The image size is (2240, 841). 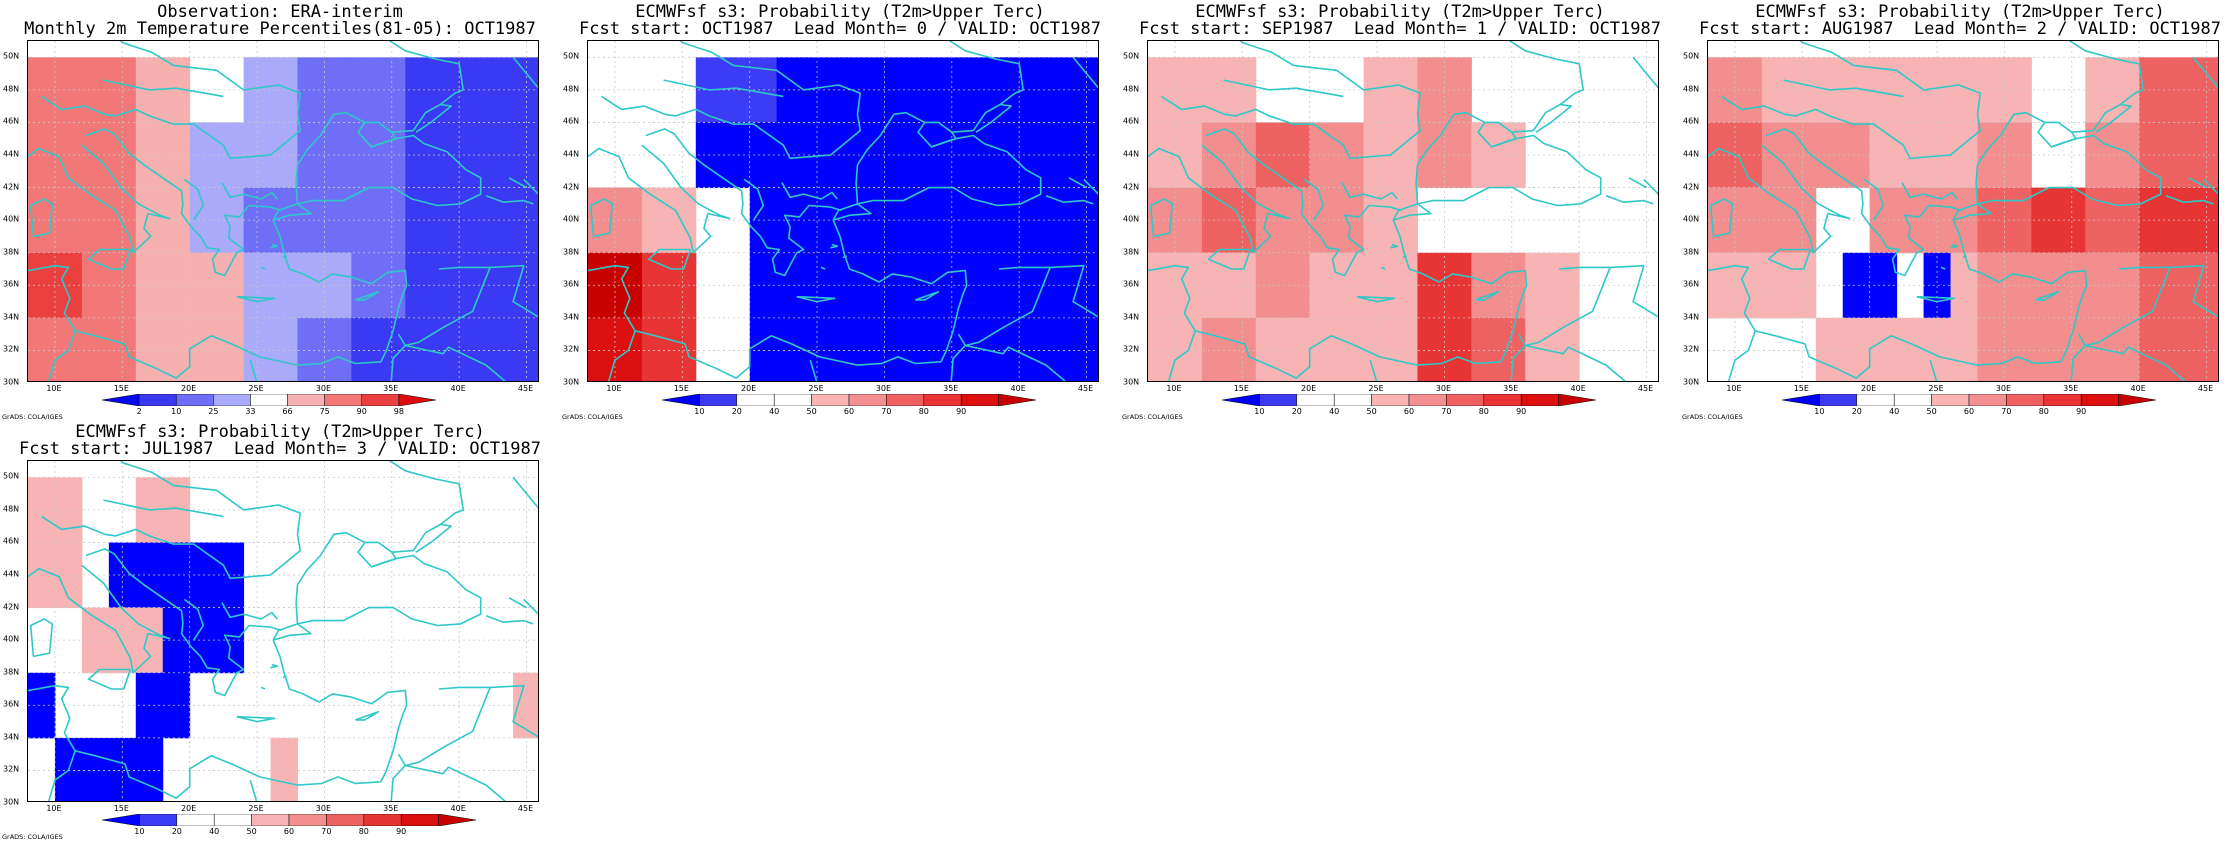 What do you see at coordinates (11, 541) in the screenshot?
I see `lat-tick-label: 46N` at bounding box center [11, 541].